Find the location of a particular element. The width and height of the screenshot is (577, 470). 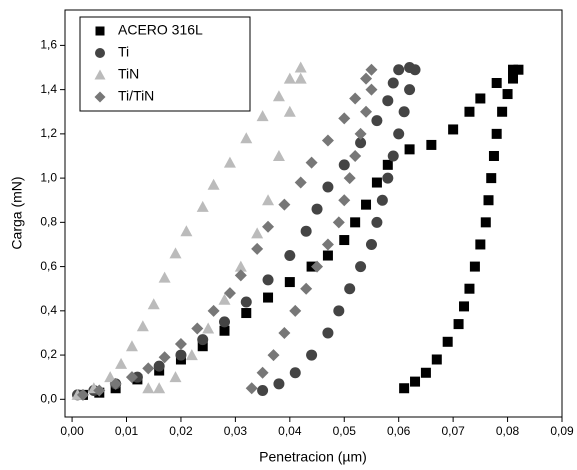

x-tick-label: 0,04 is located at coordinates (290, 431).